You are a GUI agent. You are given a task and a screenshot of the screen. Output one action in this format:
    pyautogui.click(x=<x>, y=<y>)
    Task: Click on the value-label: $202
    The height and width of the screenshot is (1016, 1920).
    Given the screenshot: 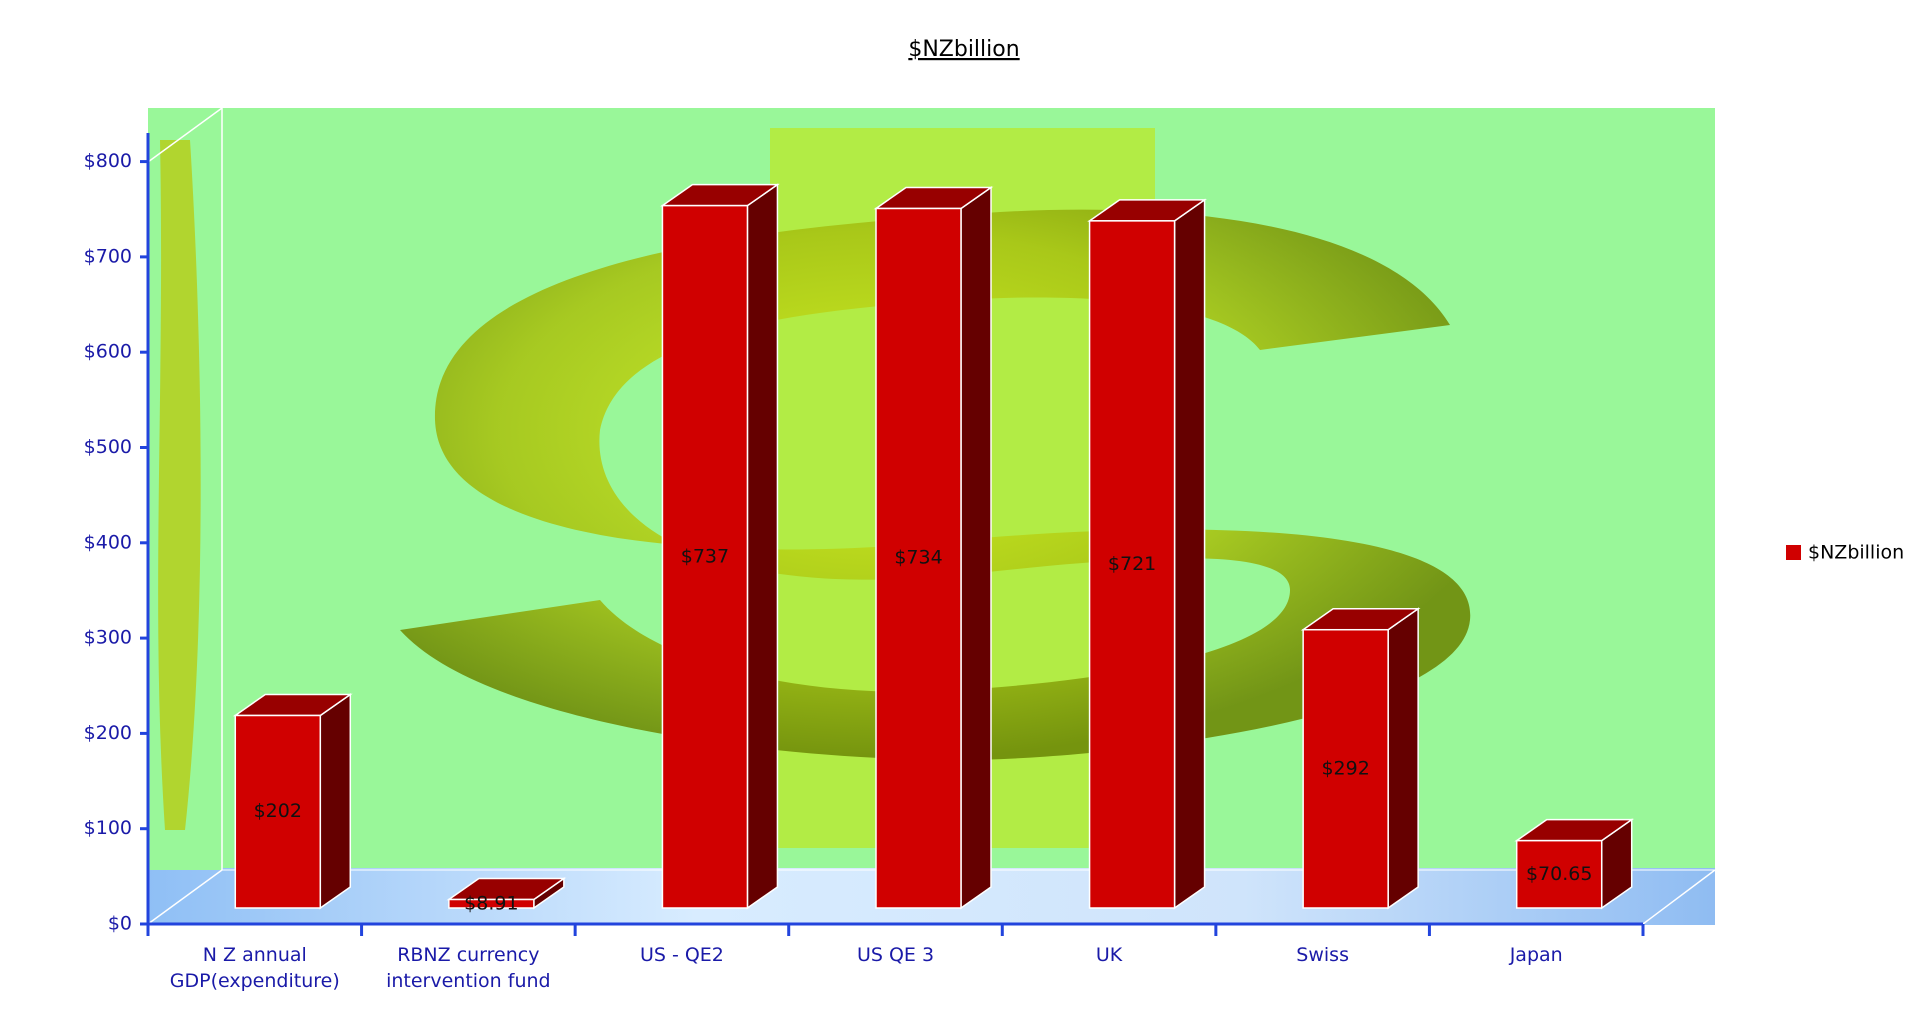 What is the action you would take?
    pyautogui.click(x=278, y=811)
    